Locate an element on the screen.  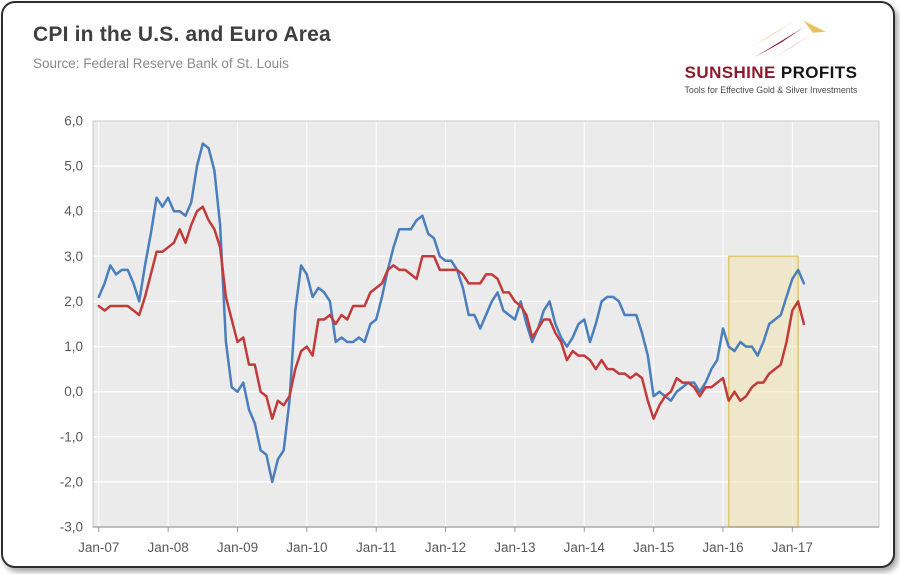
svg-text: 6,0 is located at coordinates (73, 121).